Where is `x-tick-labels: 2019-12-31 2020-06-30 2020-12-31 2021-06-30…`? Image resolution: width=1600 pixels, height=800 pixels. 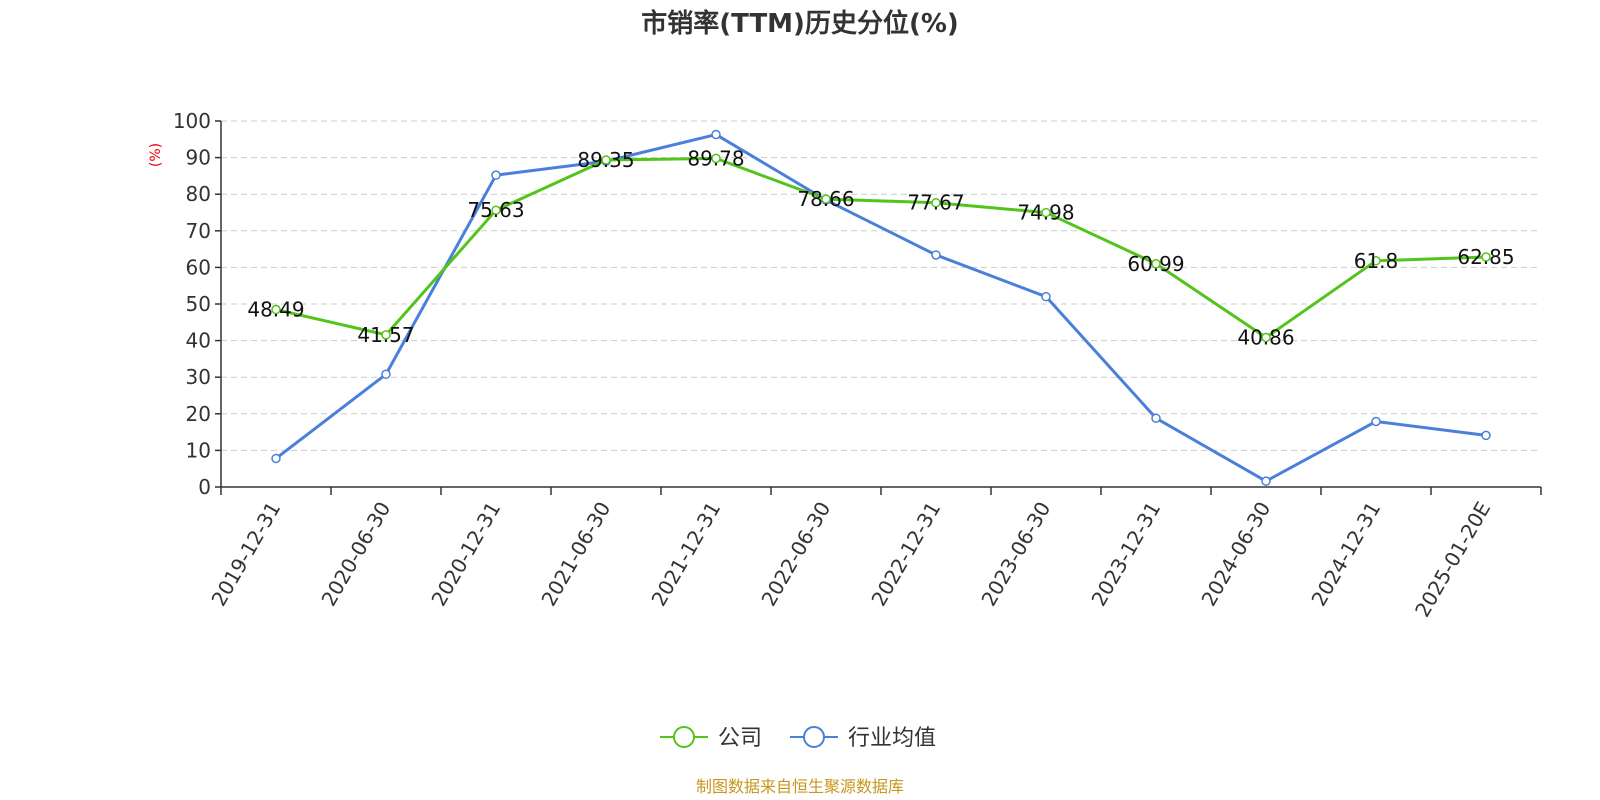 x-tick-labels: 2019-12-31 2020-06-30 2020-12-31 2021-06-30… is located at coordinates (850, 560).